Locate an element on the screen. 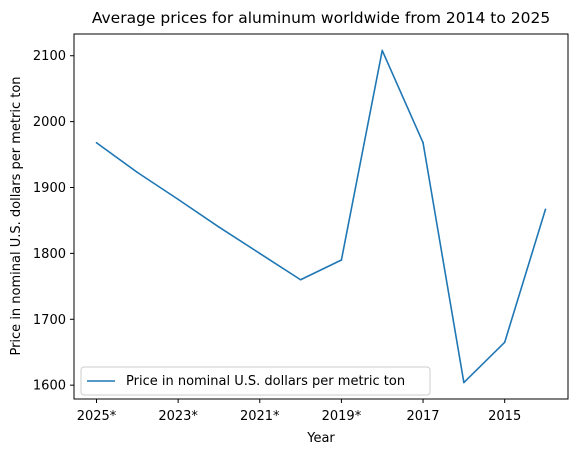 The image size is (580, 455). x-tick-label: 2021* is located at coordinates (260, 416).